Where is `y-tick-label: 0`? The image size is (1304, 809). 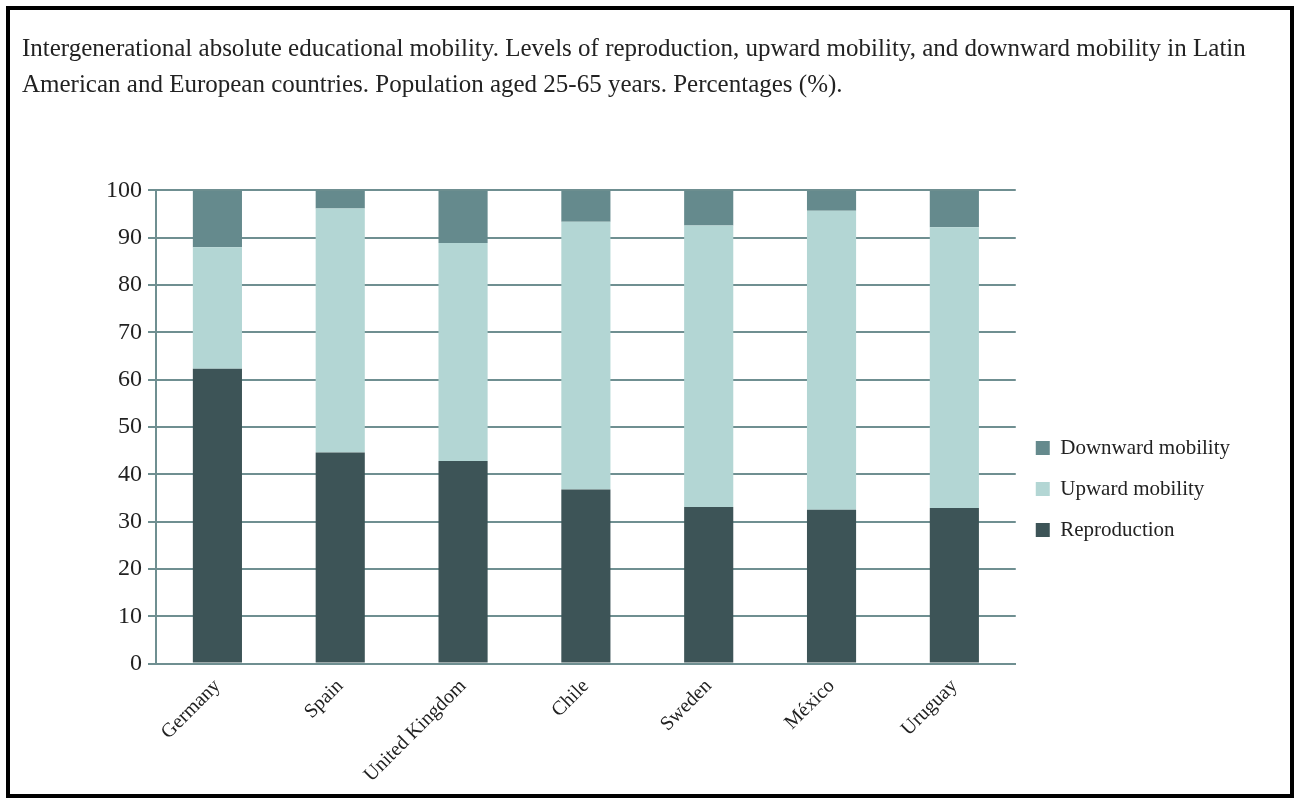
y-tick-label: 0 is located at coordinates (136, 661).